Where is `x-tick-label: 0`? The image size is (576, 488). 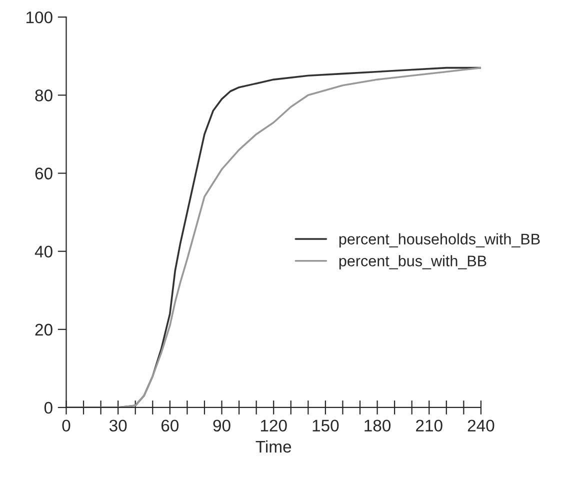
x-tick-label: 0 is located at coordinates (66, 426).